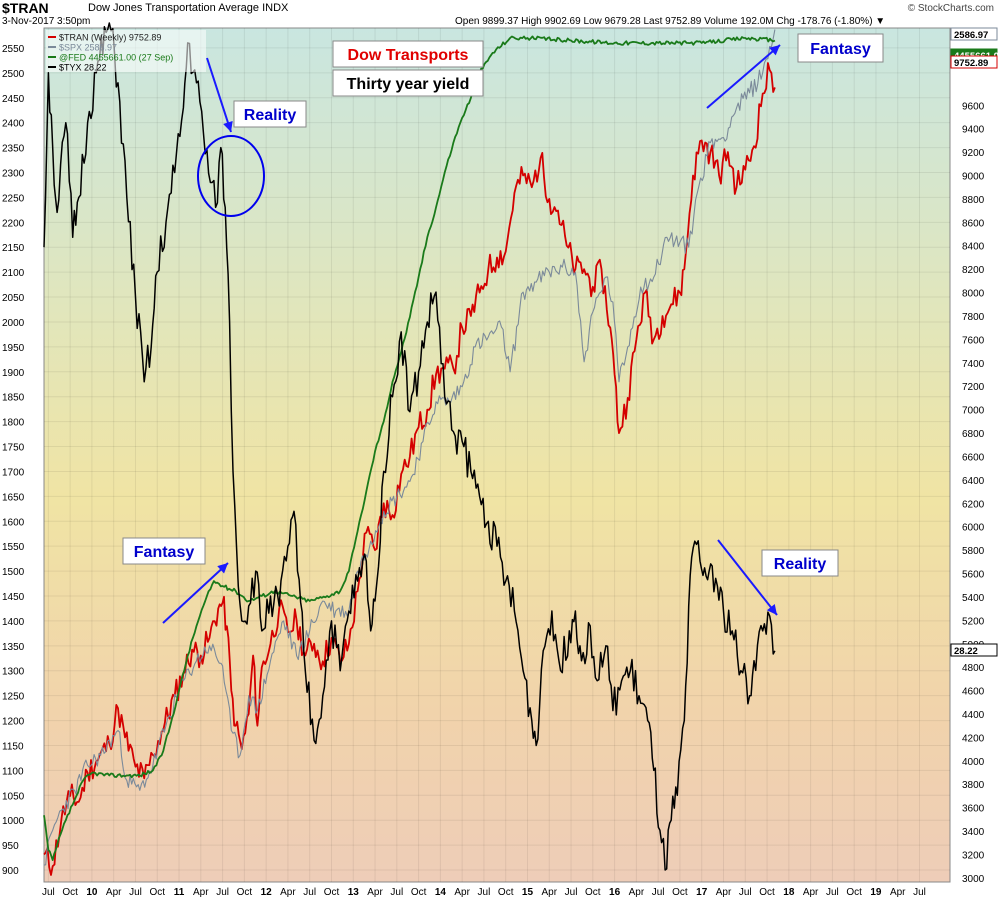 The image size is (1000, 900). I want to click on right-tick-label: 5600, so click(973, 575).